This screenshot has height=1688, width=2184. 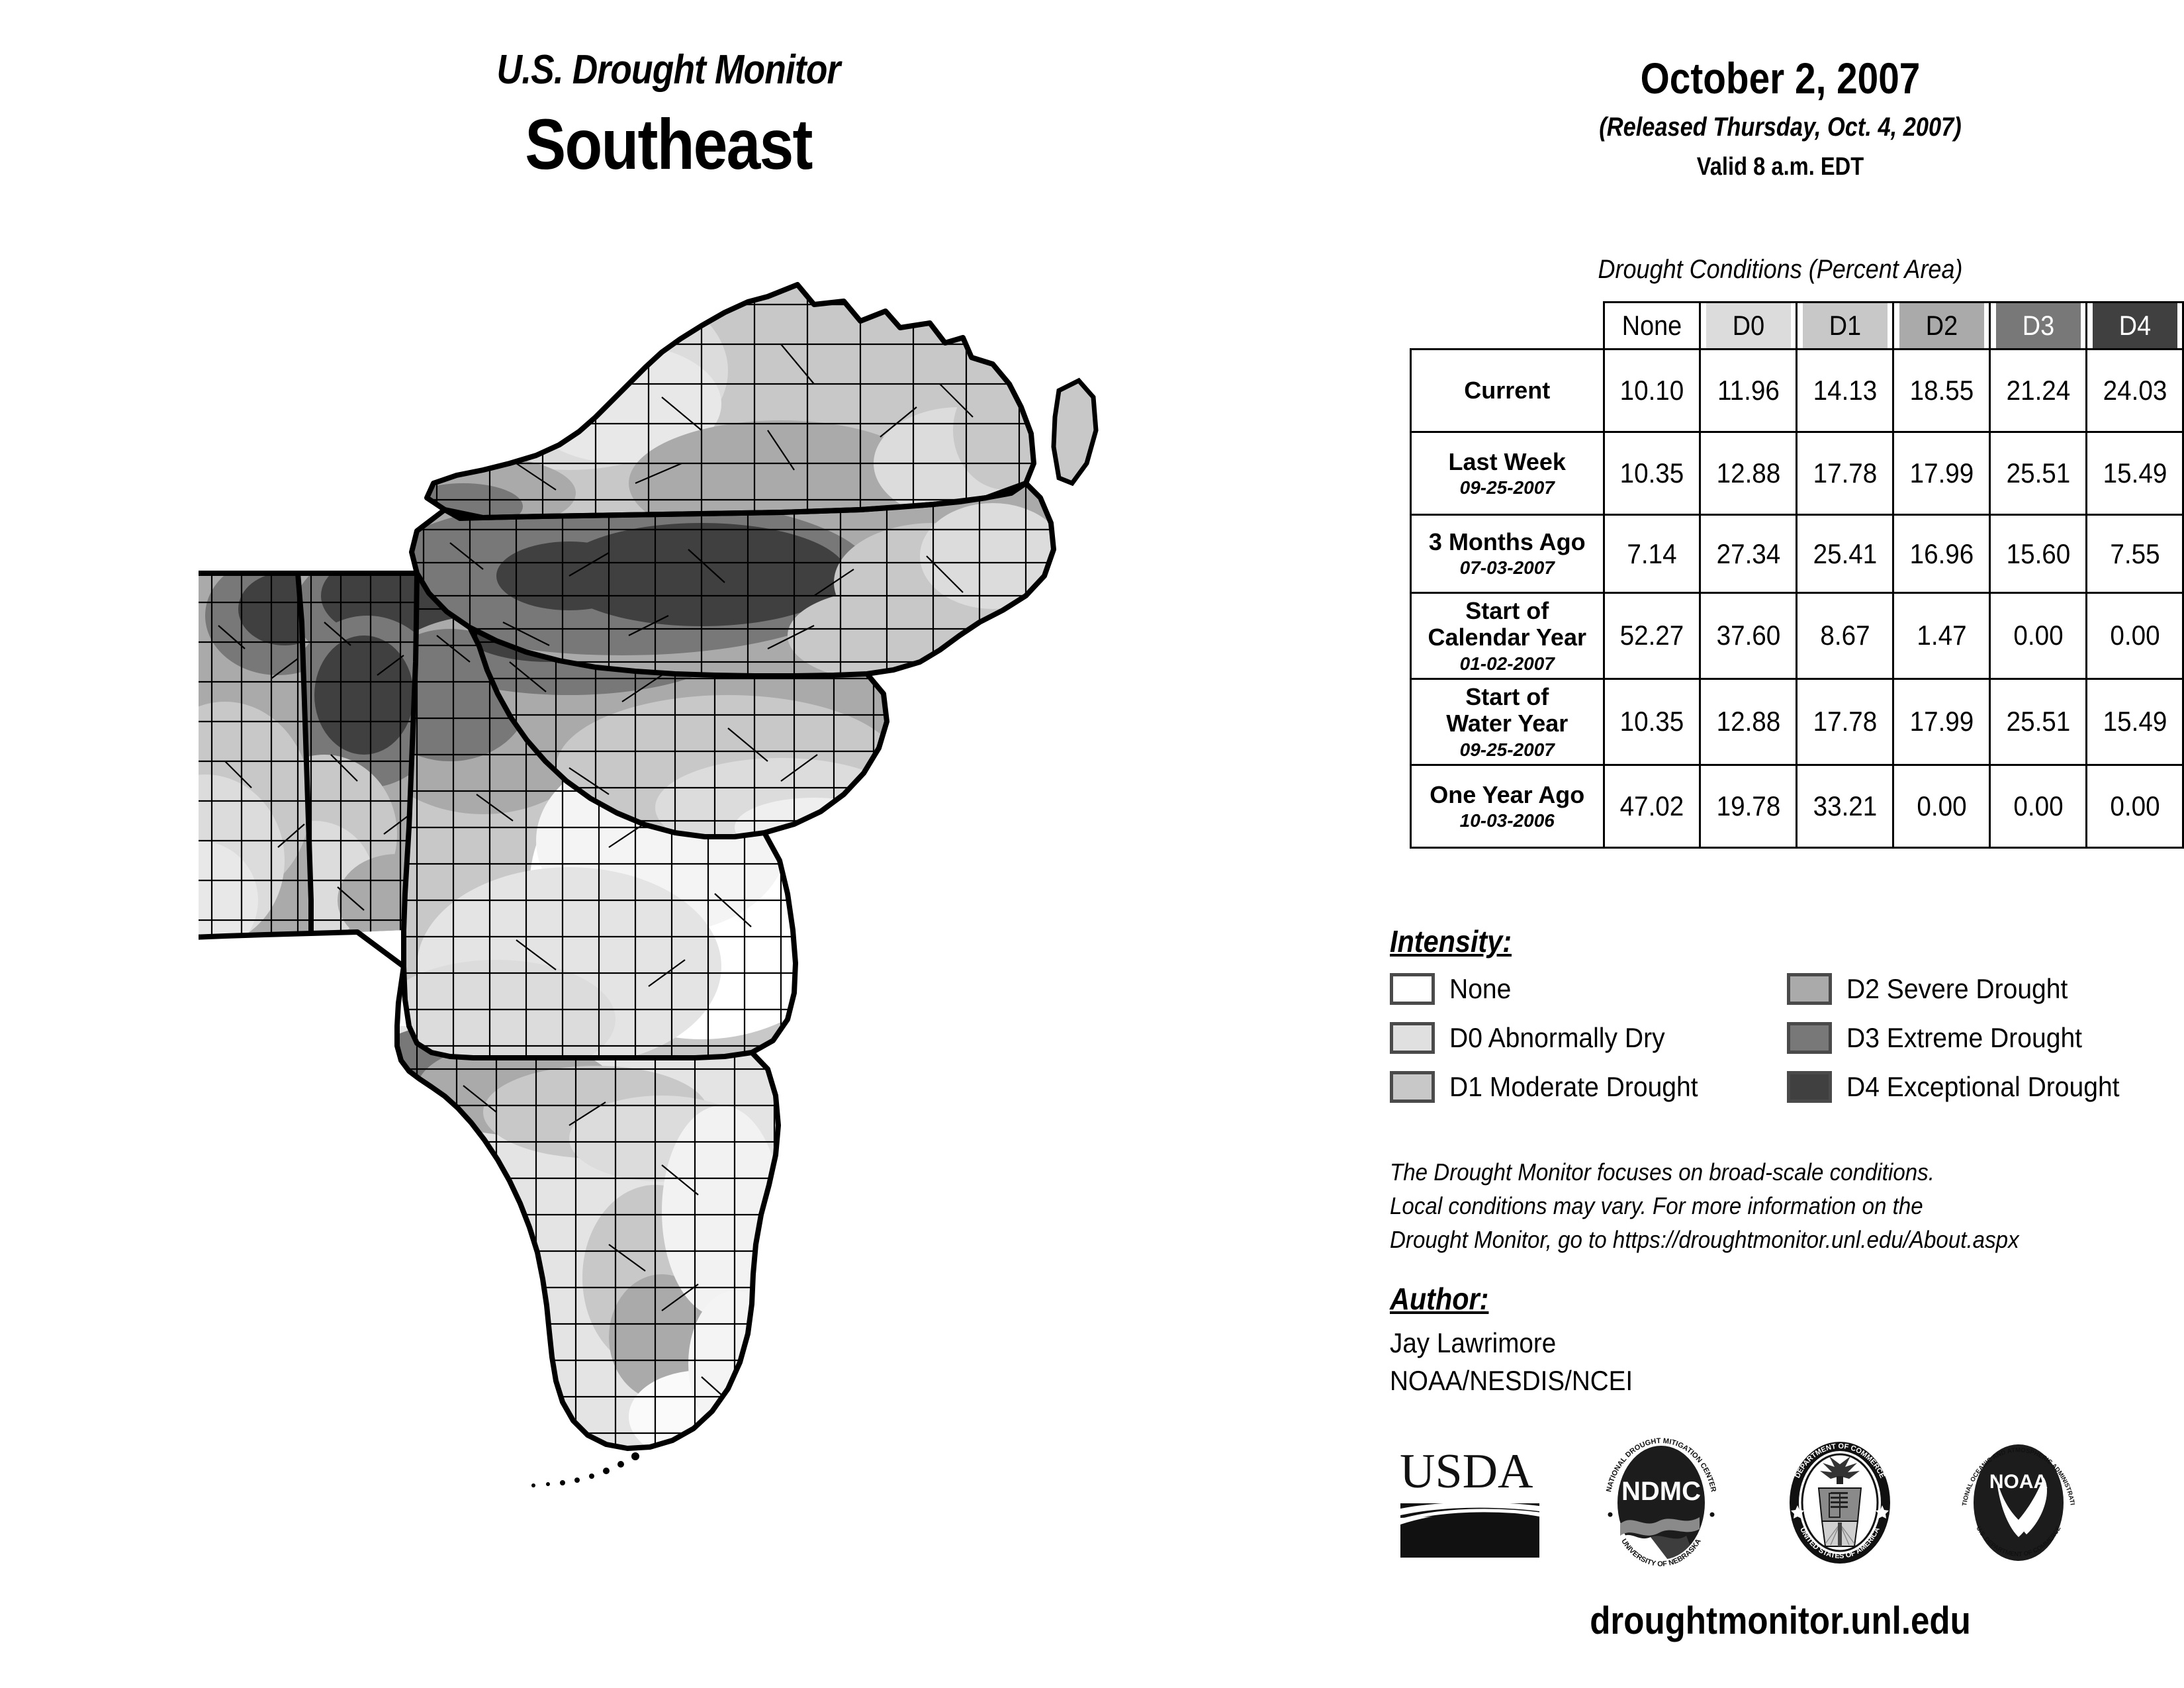 What do you see at coordinates (1652, 554) in the screenshot?
I see `cell-3months-none: 7.14` at bounding box center [1652, 554].